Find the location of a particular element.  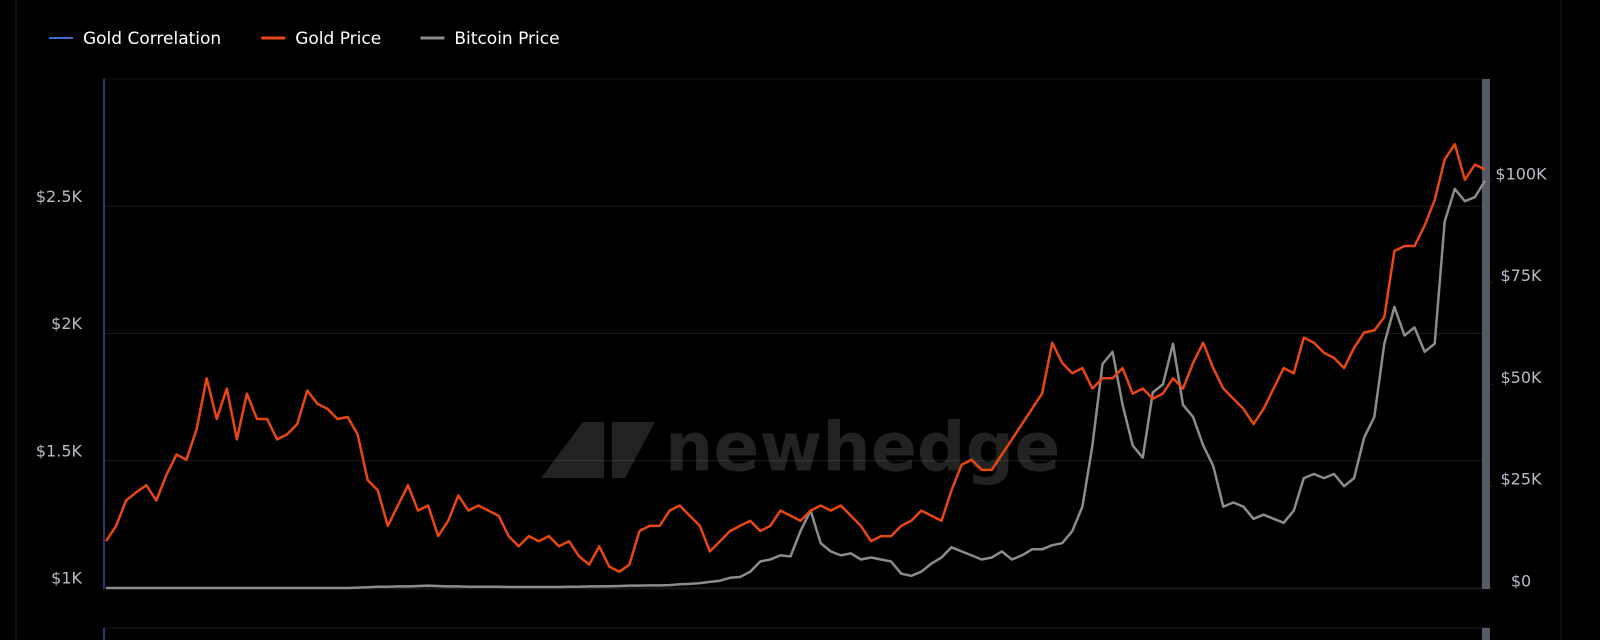

y2-tick-label: $50K is located at coordinates (1521, 377).